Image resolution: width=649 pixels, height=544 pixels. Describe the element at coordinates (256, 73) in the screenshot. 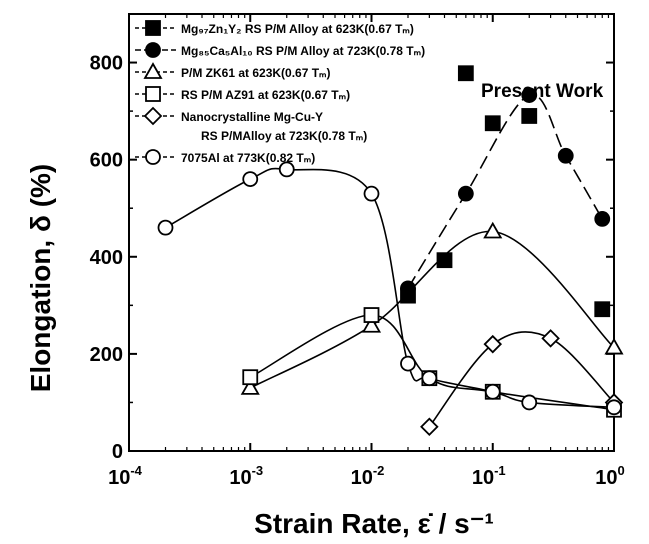

I see `legend-label: P/M ZK61 at 623K(0.67 Tₘ)` at that location.